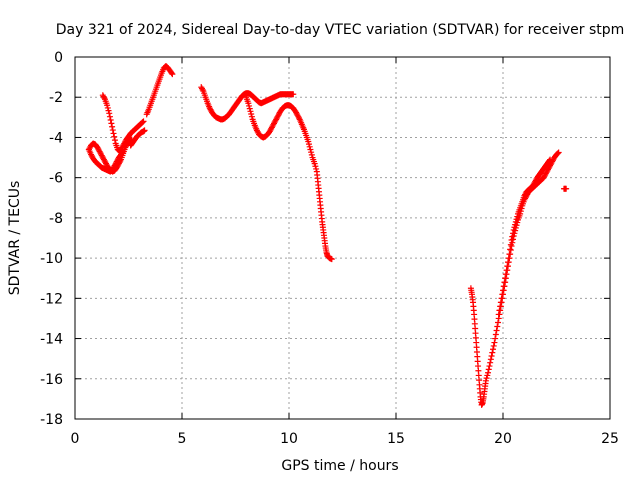 The height and width of the screenshot is (480, 640). Describe the element at coordinates (51, 299) in the screenshot. I see `y-tick-label: -12` at that location.